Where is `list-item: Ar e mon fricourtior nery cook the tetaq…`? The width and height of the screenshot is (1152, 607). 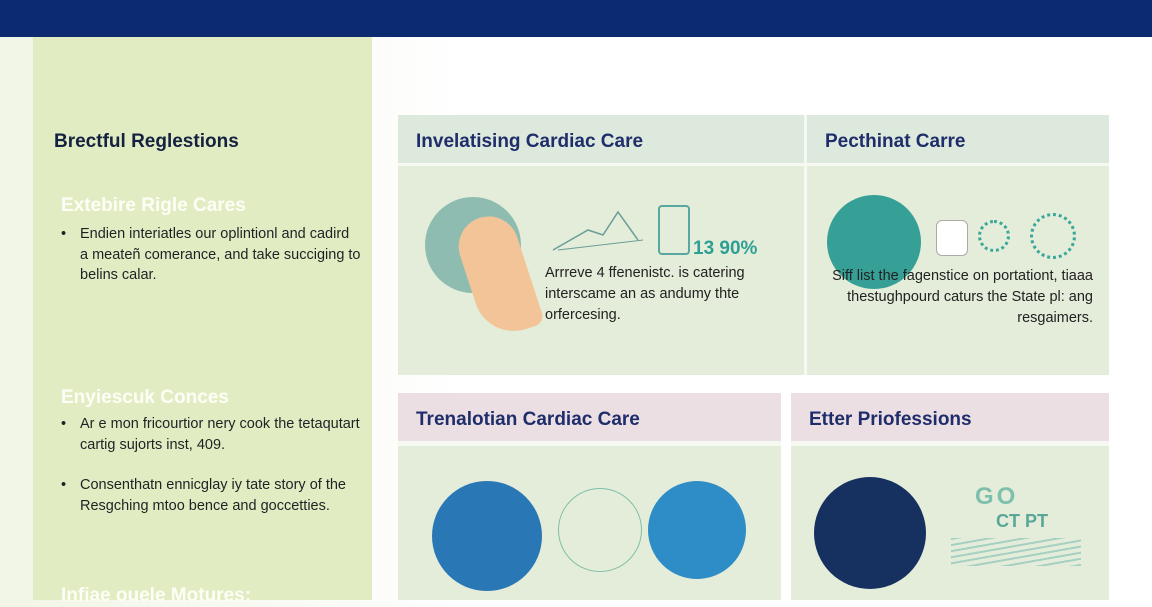
list-item: Ar e mon fricourtior nery cook the tetaq… is located at coordinates (211, 434).